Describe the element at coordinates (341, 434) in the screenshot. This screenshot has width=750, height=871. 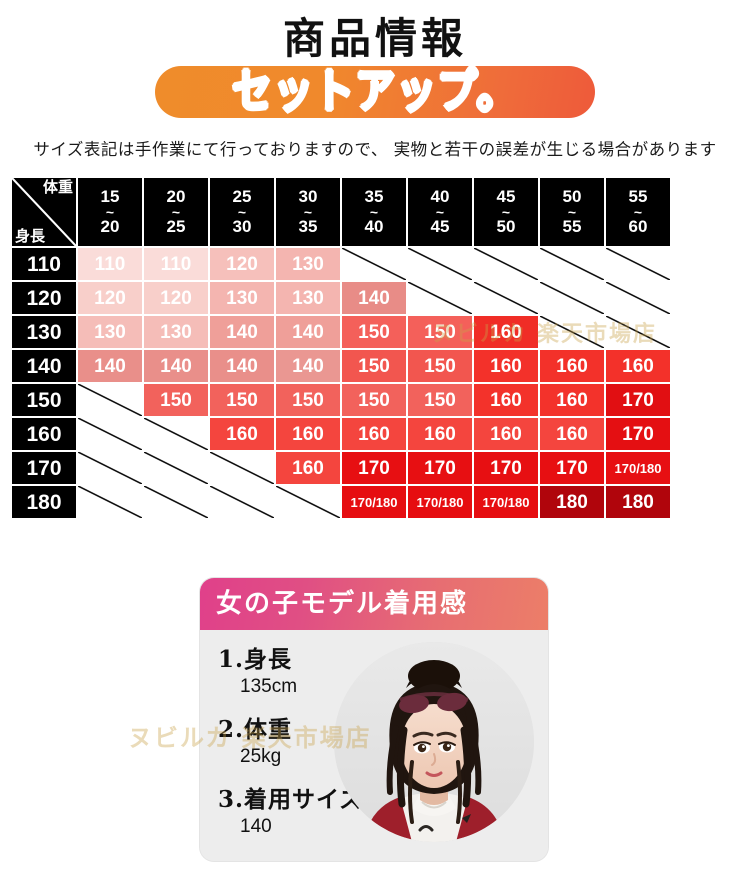
I see `table-row: 160 160 160 160 160 160 160 170` at that location.